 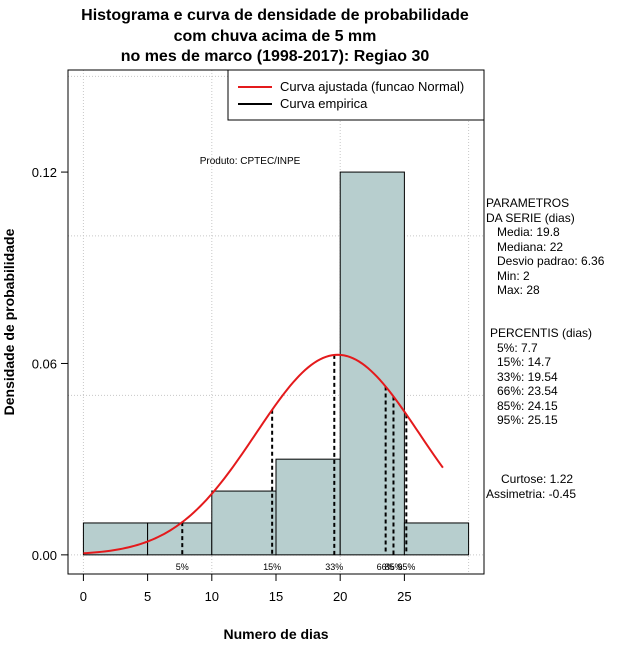 I want to click on percentile-label-1: 15%, so click(x=272, y=567).